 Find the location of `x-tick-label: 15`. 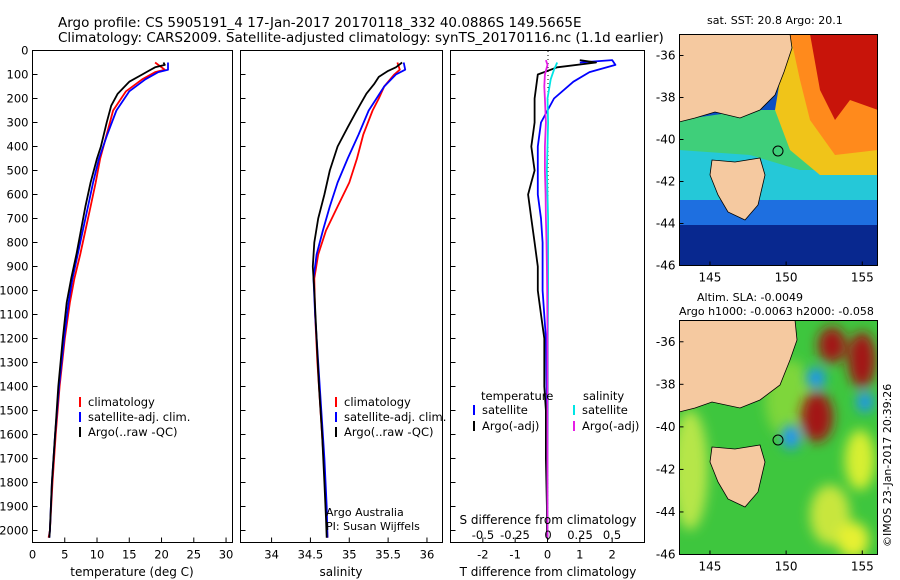

x-tick-label: 15 is located at coordinates (129, 555).